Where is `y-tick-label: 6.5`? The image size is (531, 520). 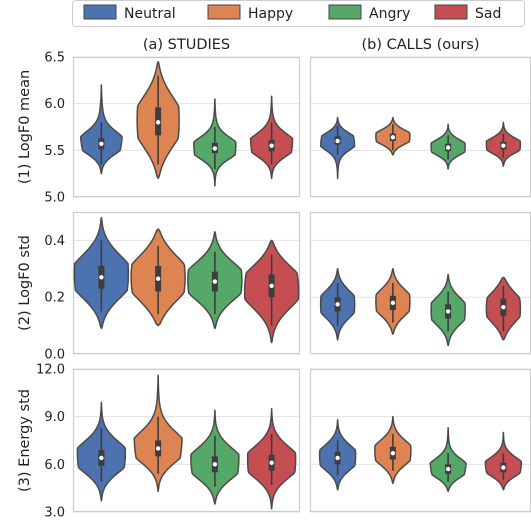
y-tick-label: 6.5 is located at coordinates (54, 58).